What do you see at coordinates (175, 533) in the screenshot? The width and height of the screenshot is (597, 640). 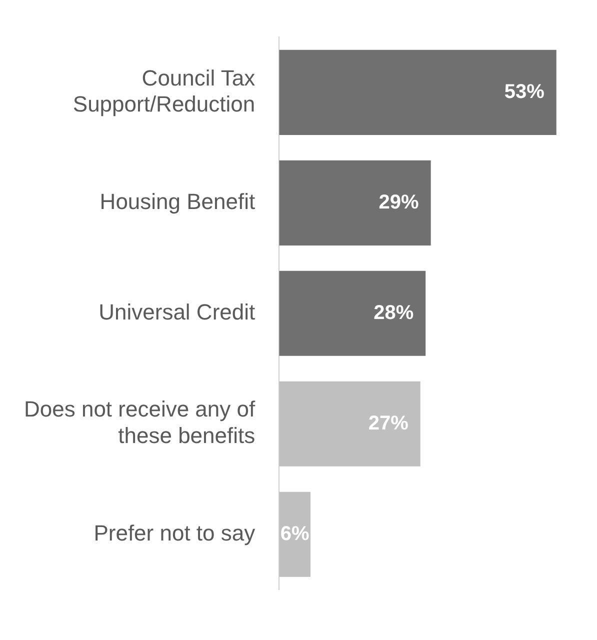 I see `y-tick-label: Prefer not to say` at bounding box center [175, 533].